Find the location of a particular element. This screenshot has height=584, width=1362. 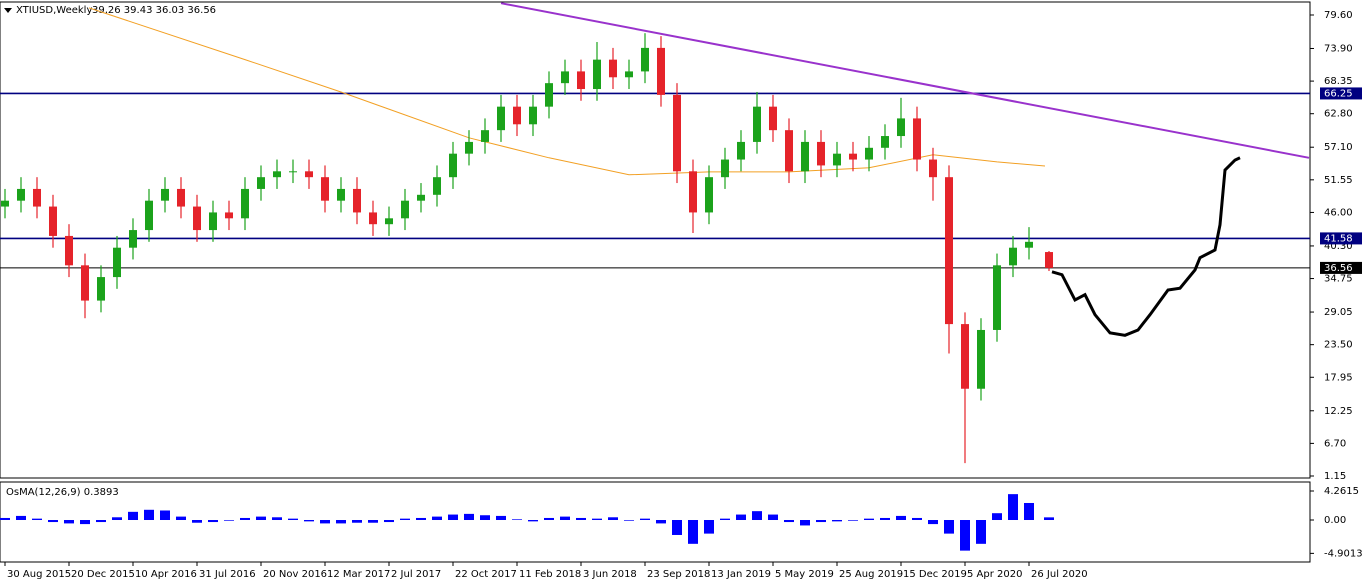

osma-y-tick-label: -4.9013 is located at coordinates (1343, 553).